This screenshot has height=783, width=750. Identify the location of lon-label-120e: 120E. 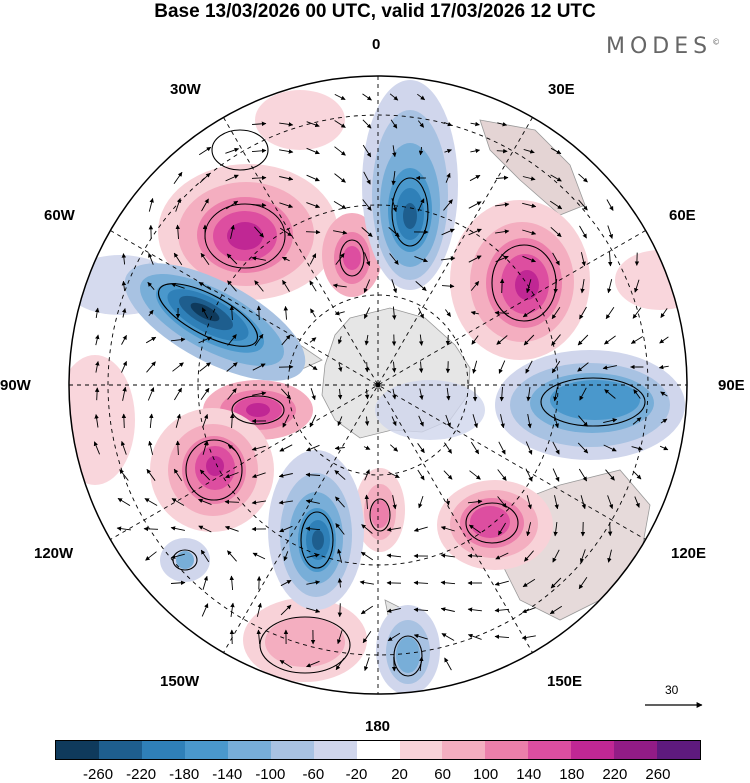
(689, 553).